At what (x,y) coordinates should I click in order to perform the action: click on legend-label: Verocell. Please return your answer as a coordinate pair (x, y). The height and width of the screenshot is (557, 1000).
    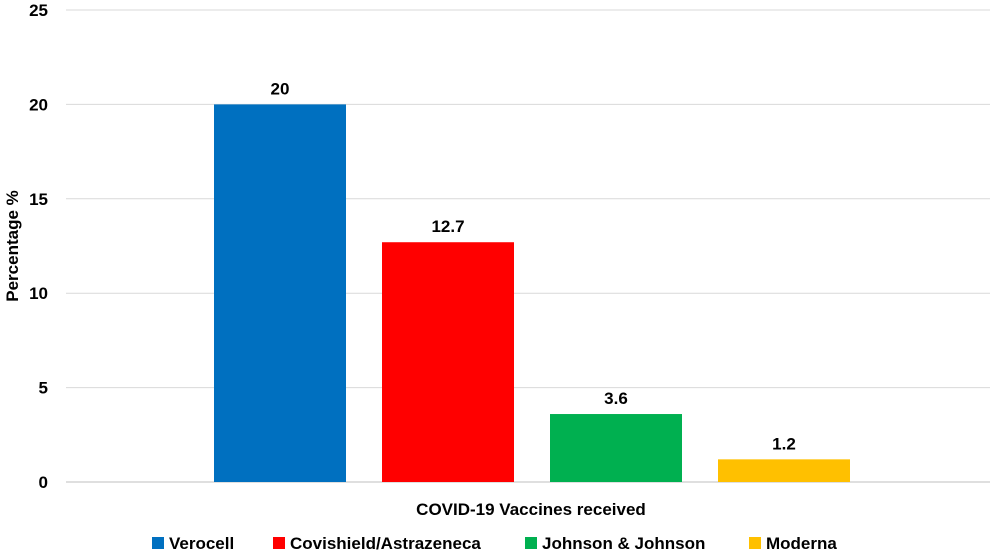
    Looking at the image, I should click on (201, 543).